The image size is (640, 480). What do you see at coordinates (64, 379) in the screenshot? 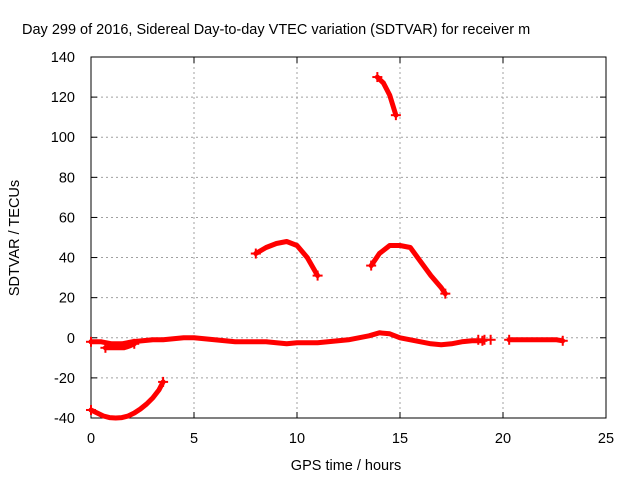
I see `y-tick-label: -20` at bounding box center [64, 379].